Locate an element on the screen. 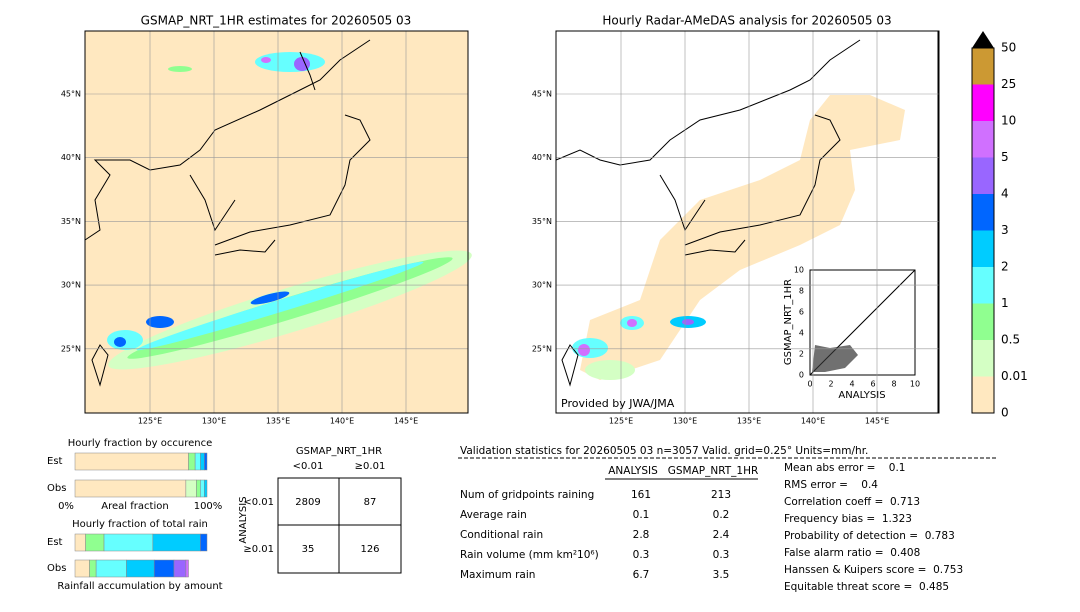  colorbar-label: 2 is located at coordinates (1005, 267).